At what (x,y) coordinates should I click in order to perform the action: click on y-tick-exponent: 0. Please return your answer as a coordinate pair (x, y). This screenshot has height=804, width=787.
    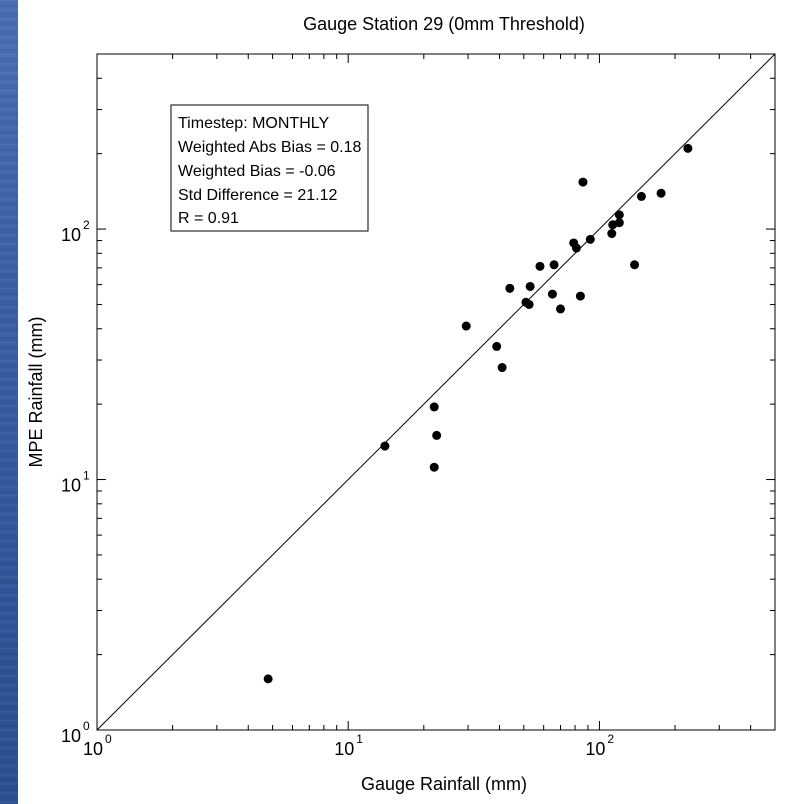
    Looking at the image, I should click on (86, 726).